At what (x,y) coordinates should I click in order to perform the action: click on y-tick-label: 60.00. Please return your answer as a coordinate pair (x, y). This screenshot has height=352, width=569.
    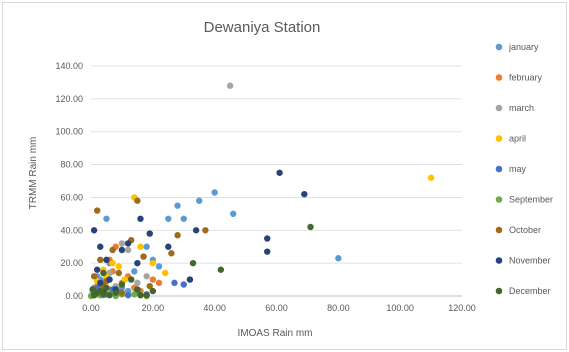
    Looking at the image, I should click on (71, 197).